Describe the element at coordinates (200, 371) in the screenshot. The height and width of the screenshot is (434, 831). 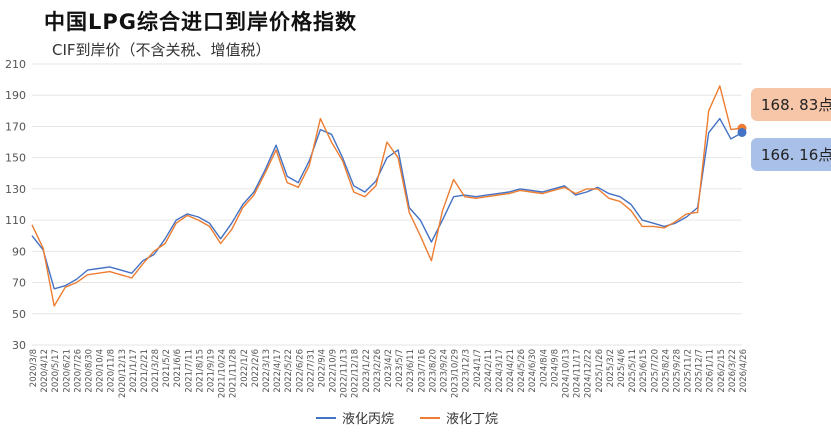
I see `x-tick-label: 2021/8/15` at that location.